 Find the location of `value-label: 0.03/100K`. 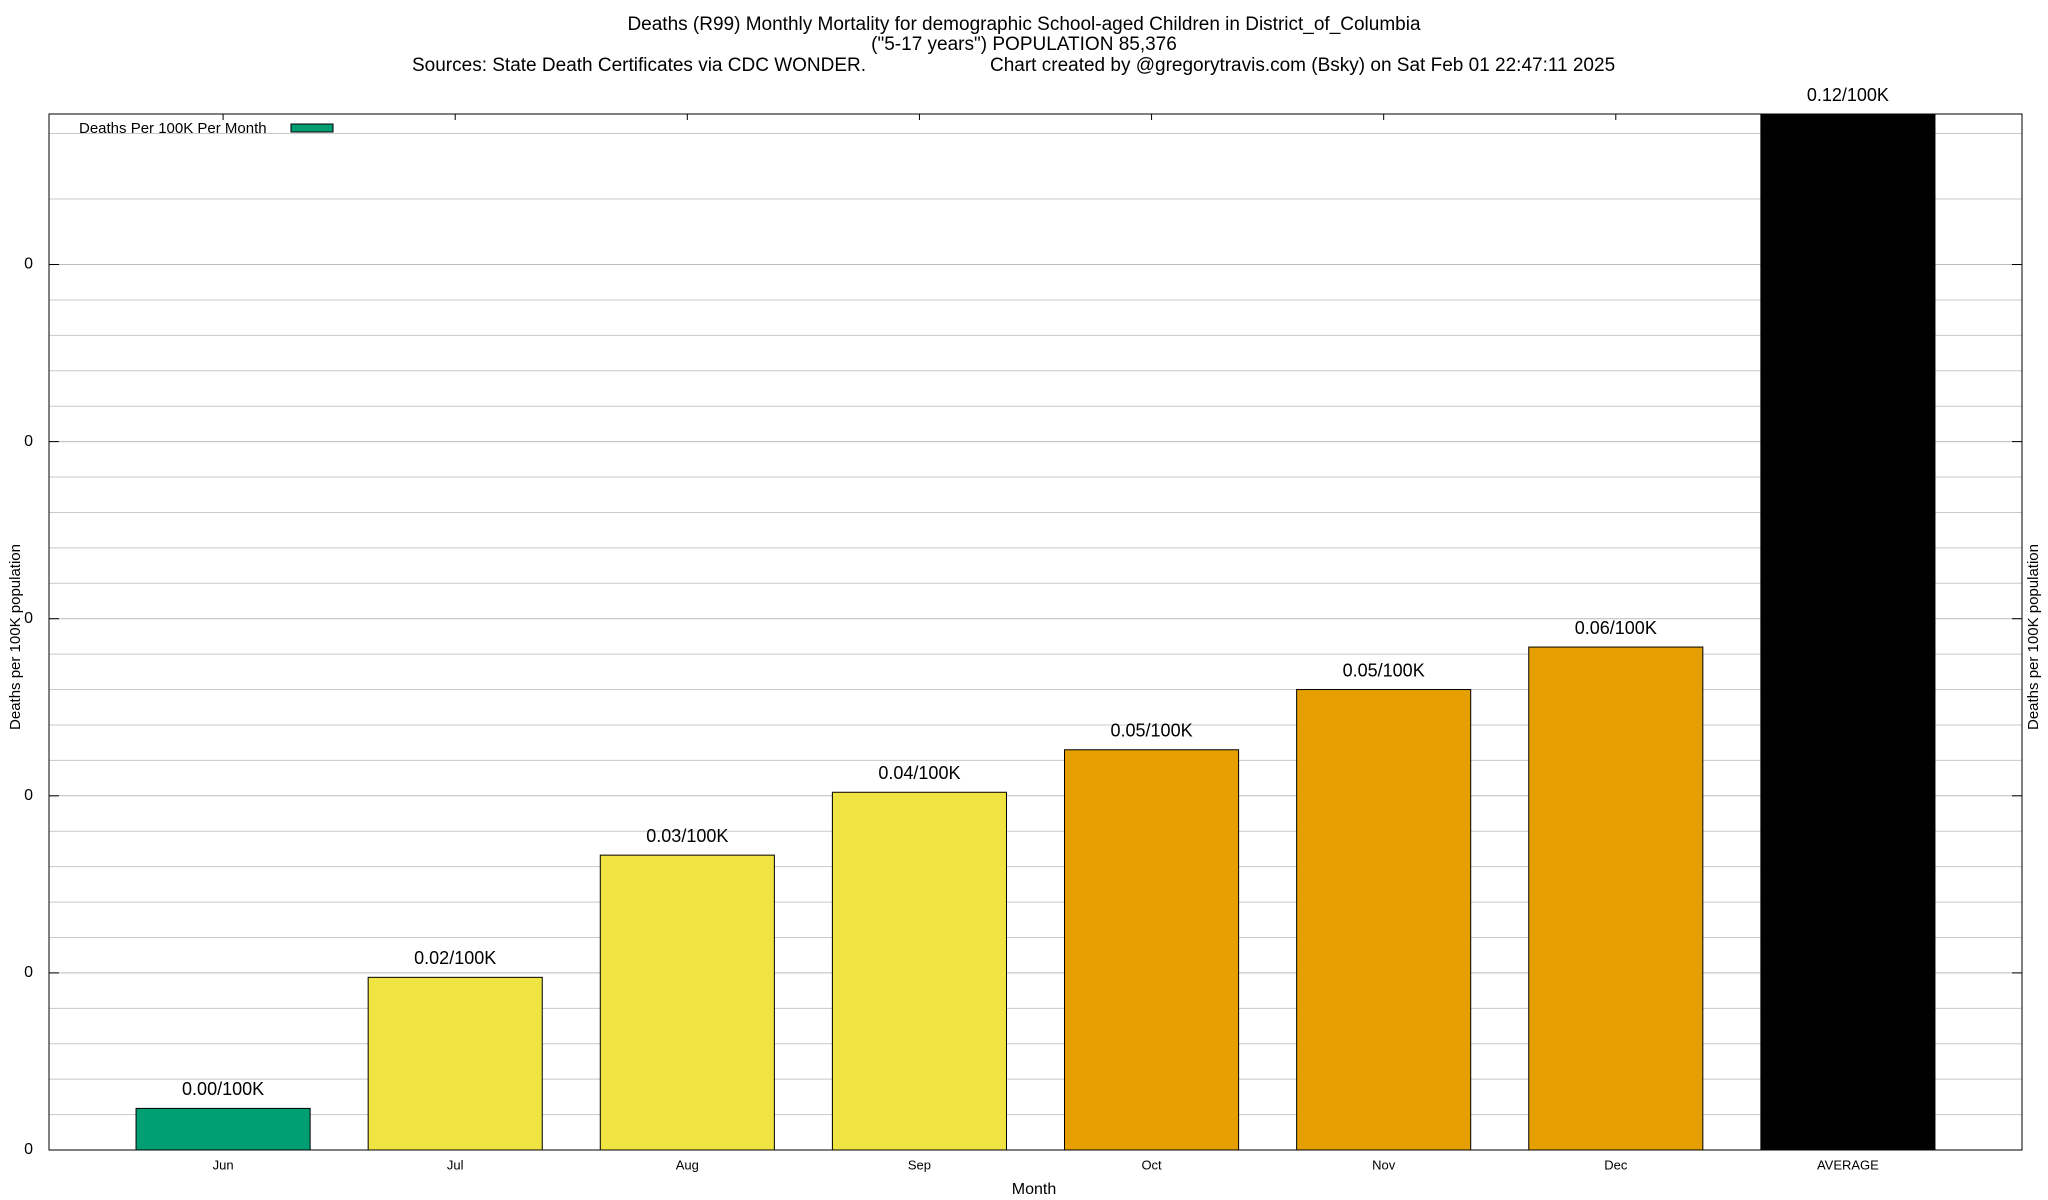

value-label: 0.03/100K is located at coordinates (687, 836).